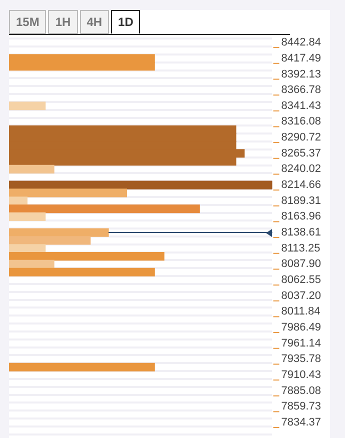 This screenshot has width=345, height=438. Describe the element at coordinates (301, 328) in the screenshot. I see `y-tick-label: 7986.49` at that location.